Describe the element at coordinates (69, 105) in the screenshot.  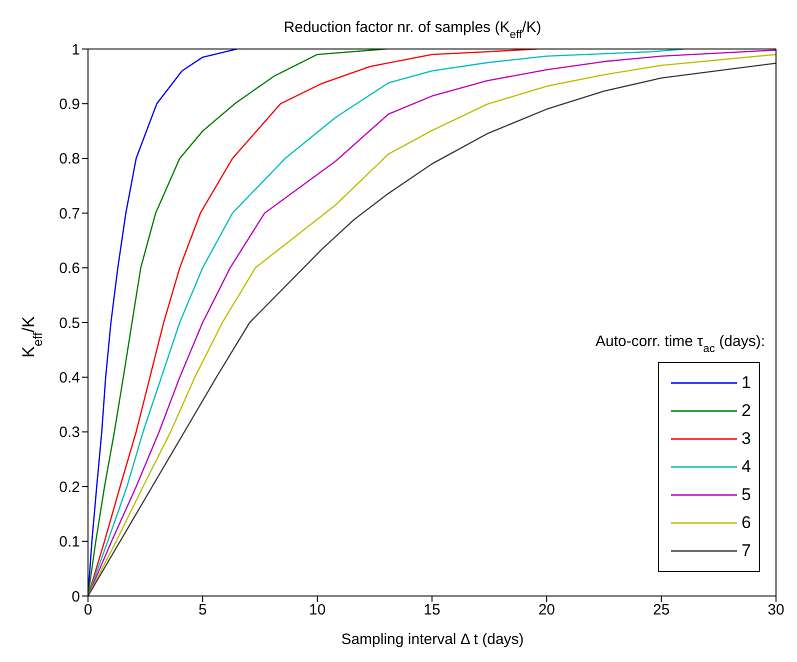
I see `y-tick-label: 0.9` at that location.